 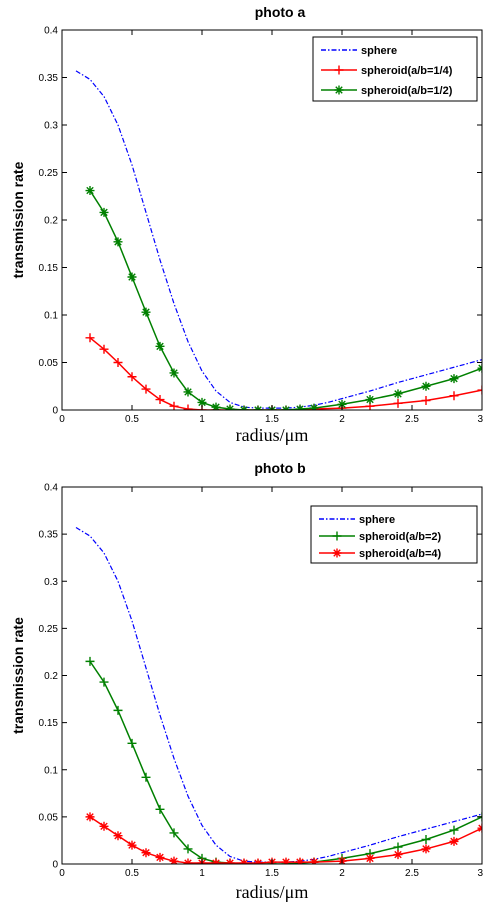 I want to click on chart-title: photo b, so click(x=279, y=468).